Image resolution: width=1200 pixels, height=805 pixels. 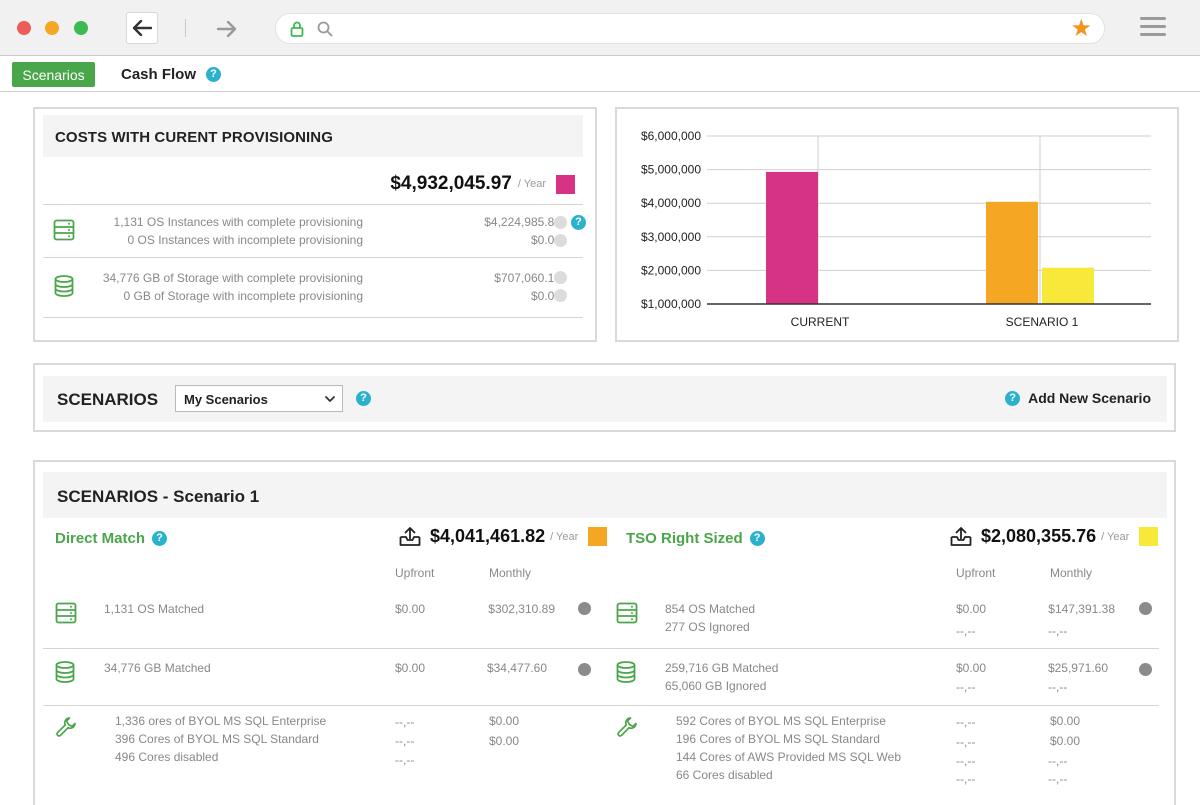 What do you see at coordinates (966, 779) in the screenshot?
I see `tso-sql-upfront-4: --,--` at bounding box center [966, 779].